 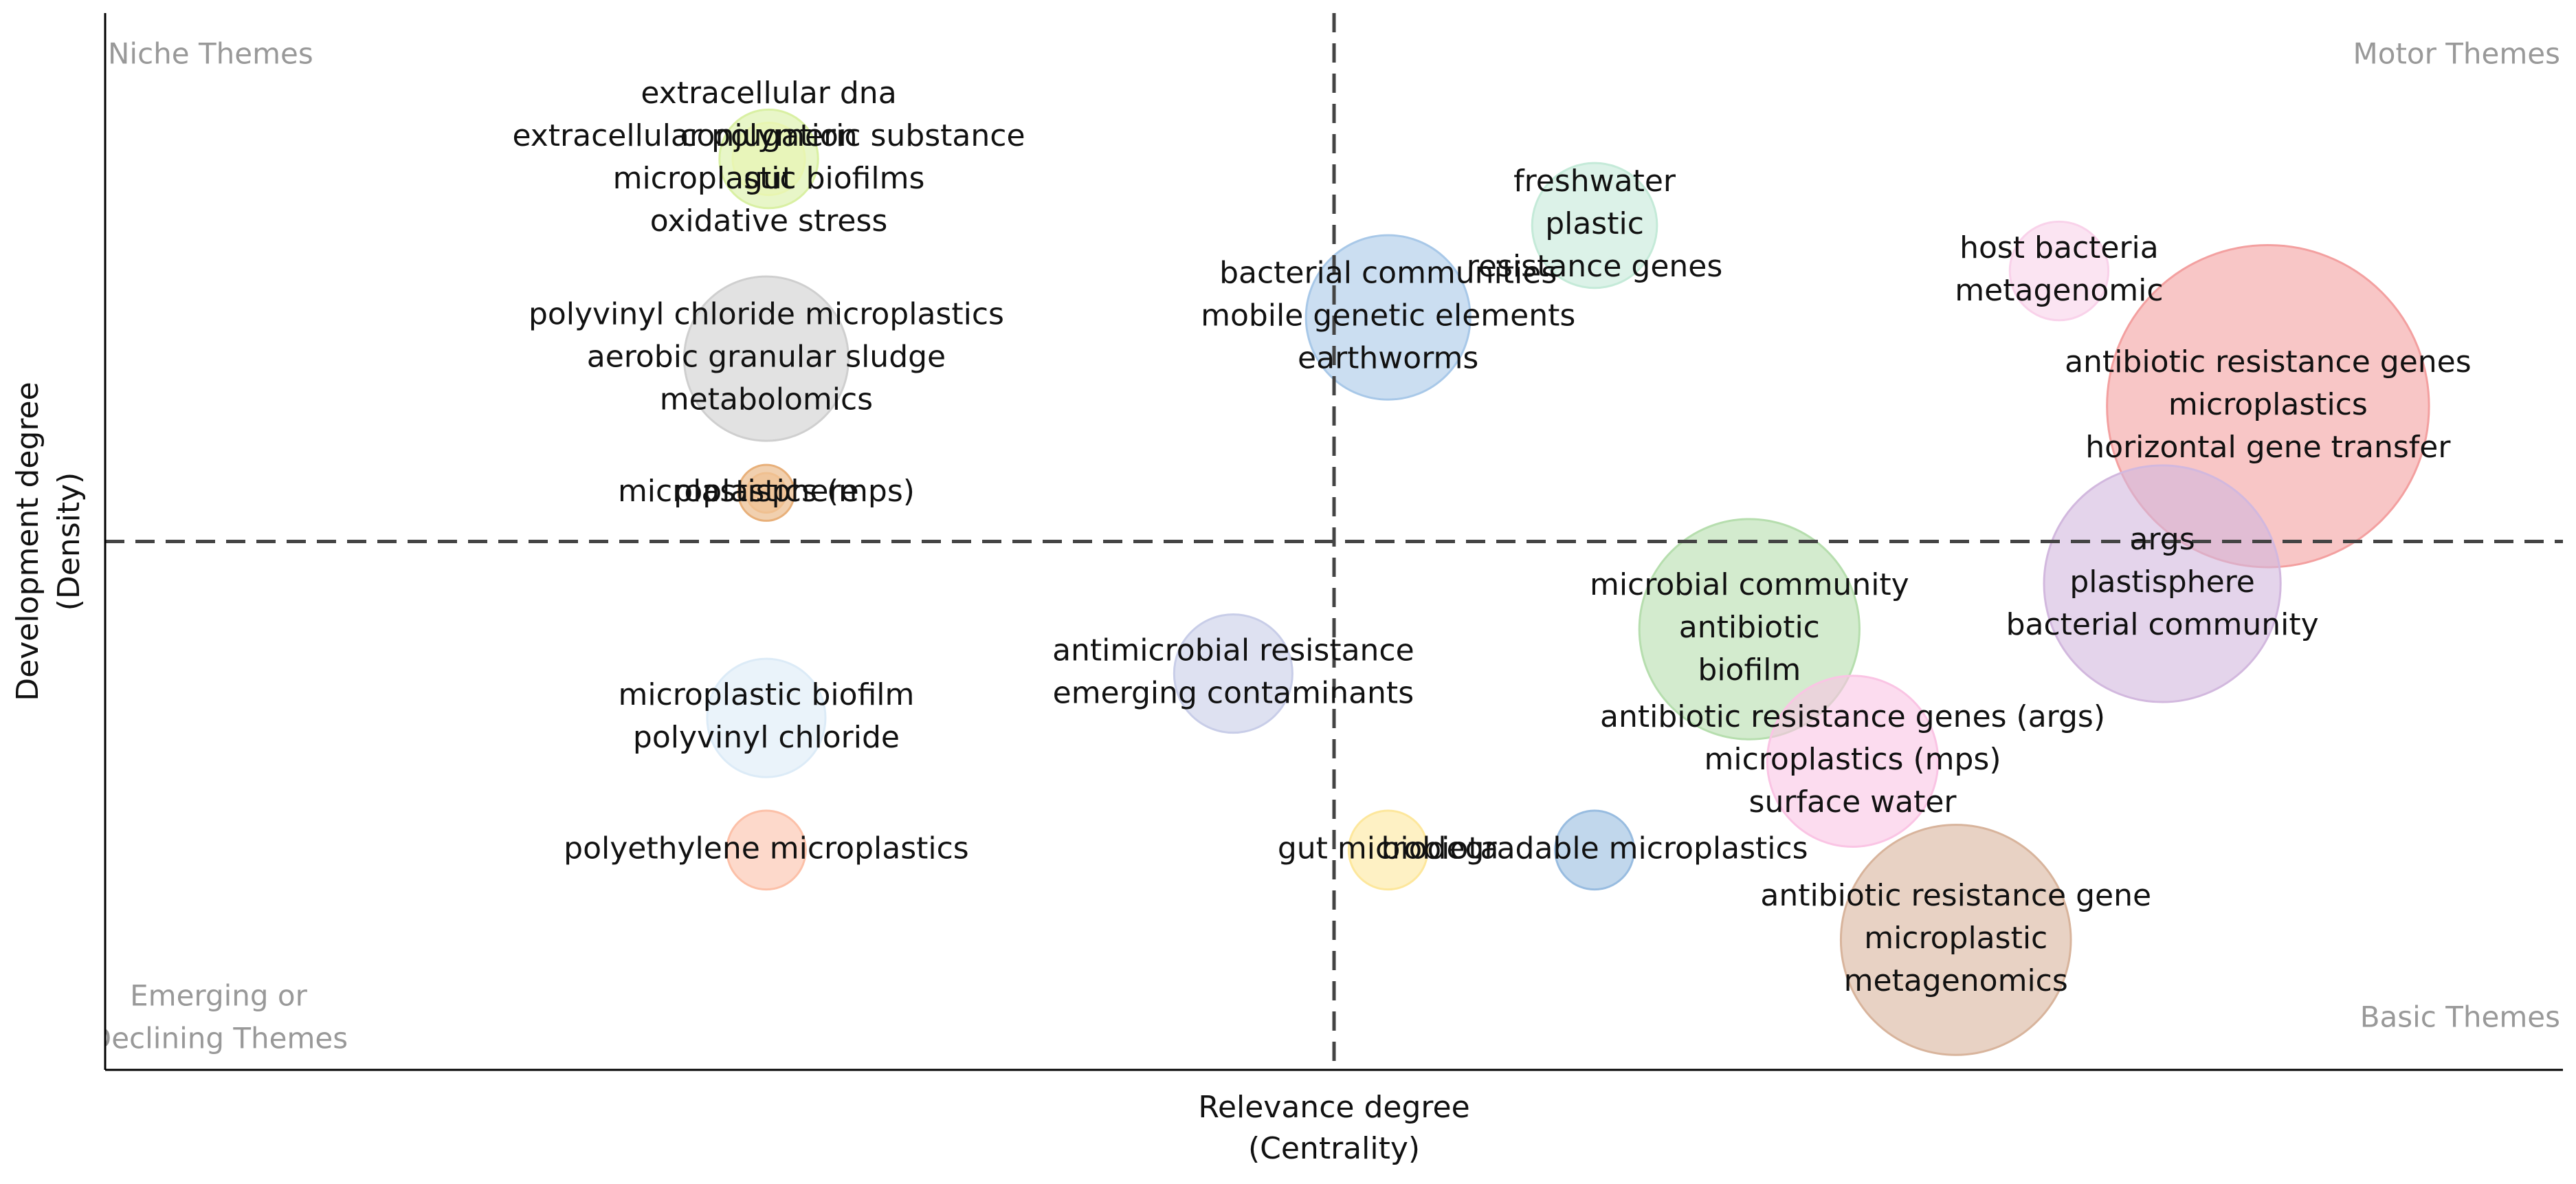 I want to click on bubble-label: earthworms, so click(x=1388, y=358).